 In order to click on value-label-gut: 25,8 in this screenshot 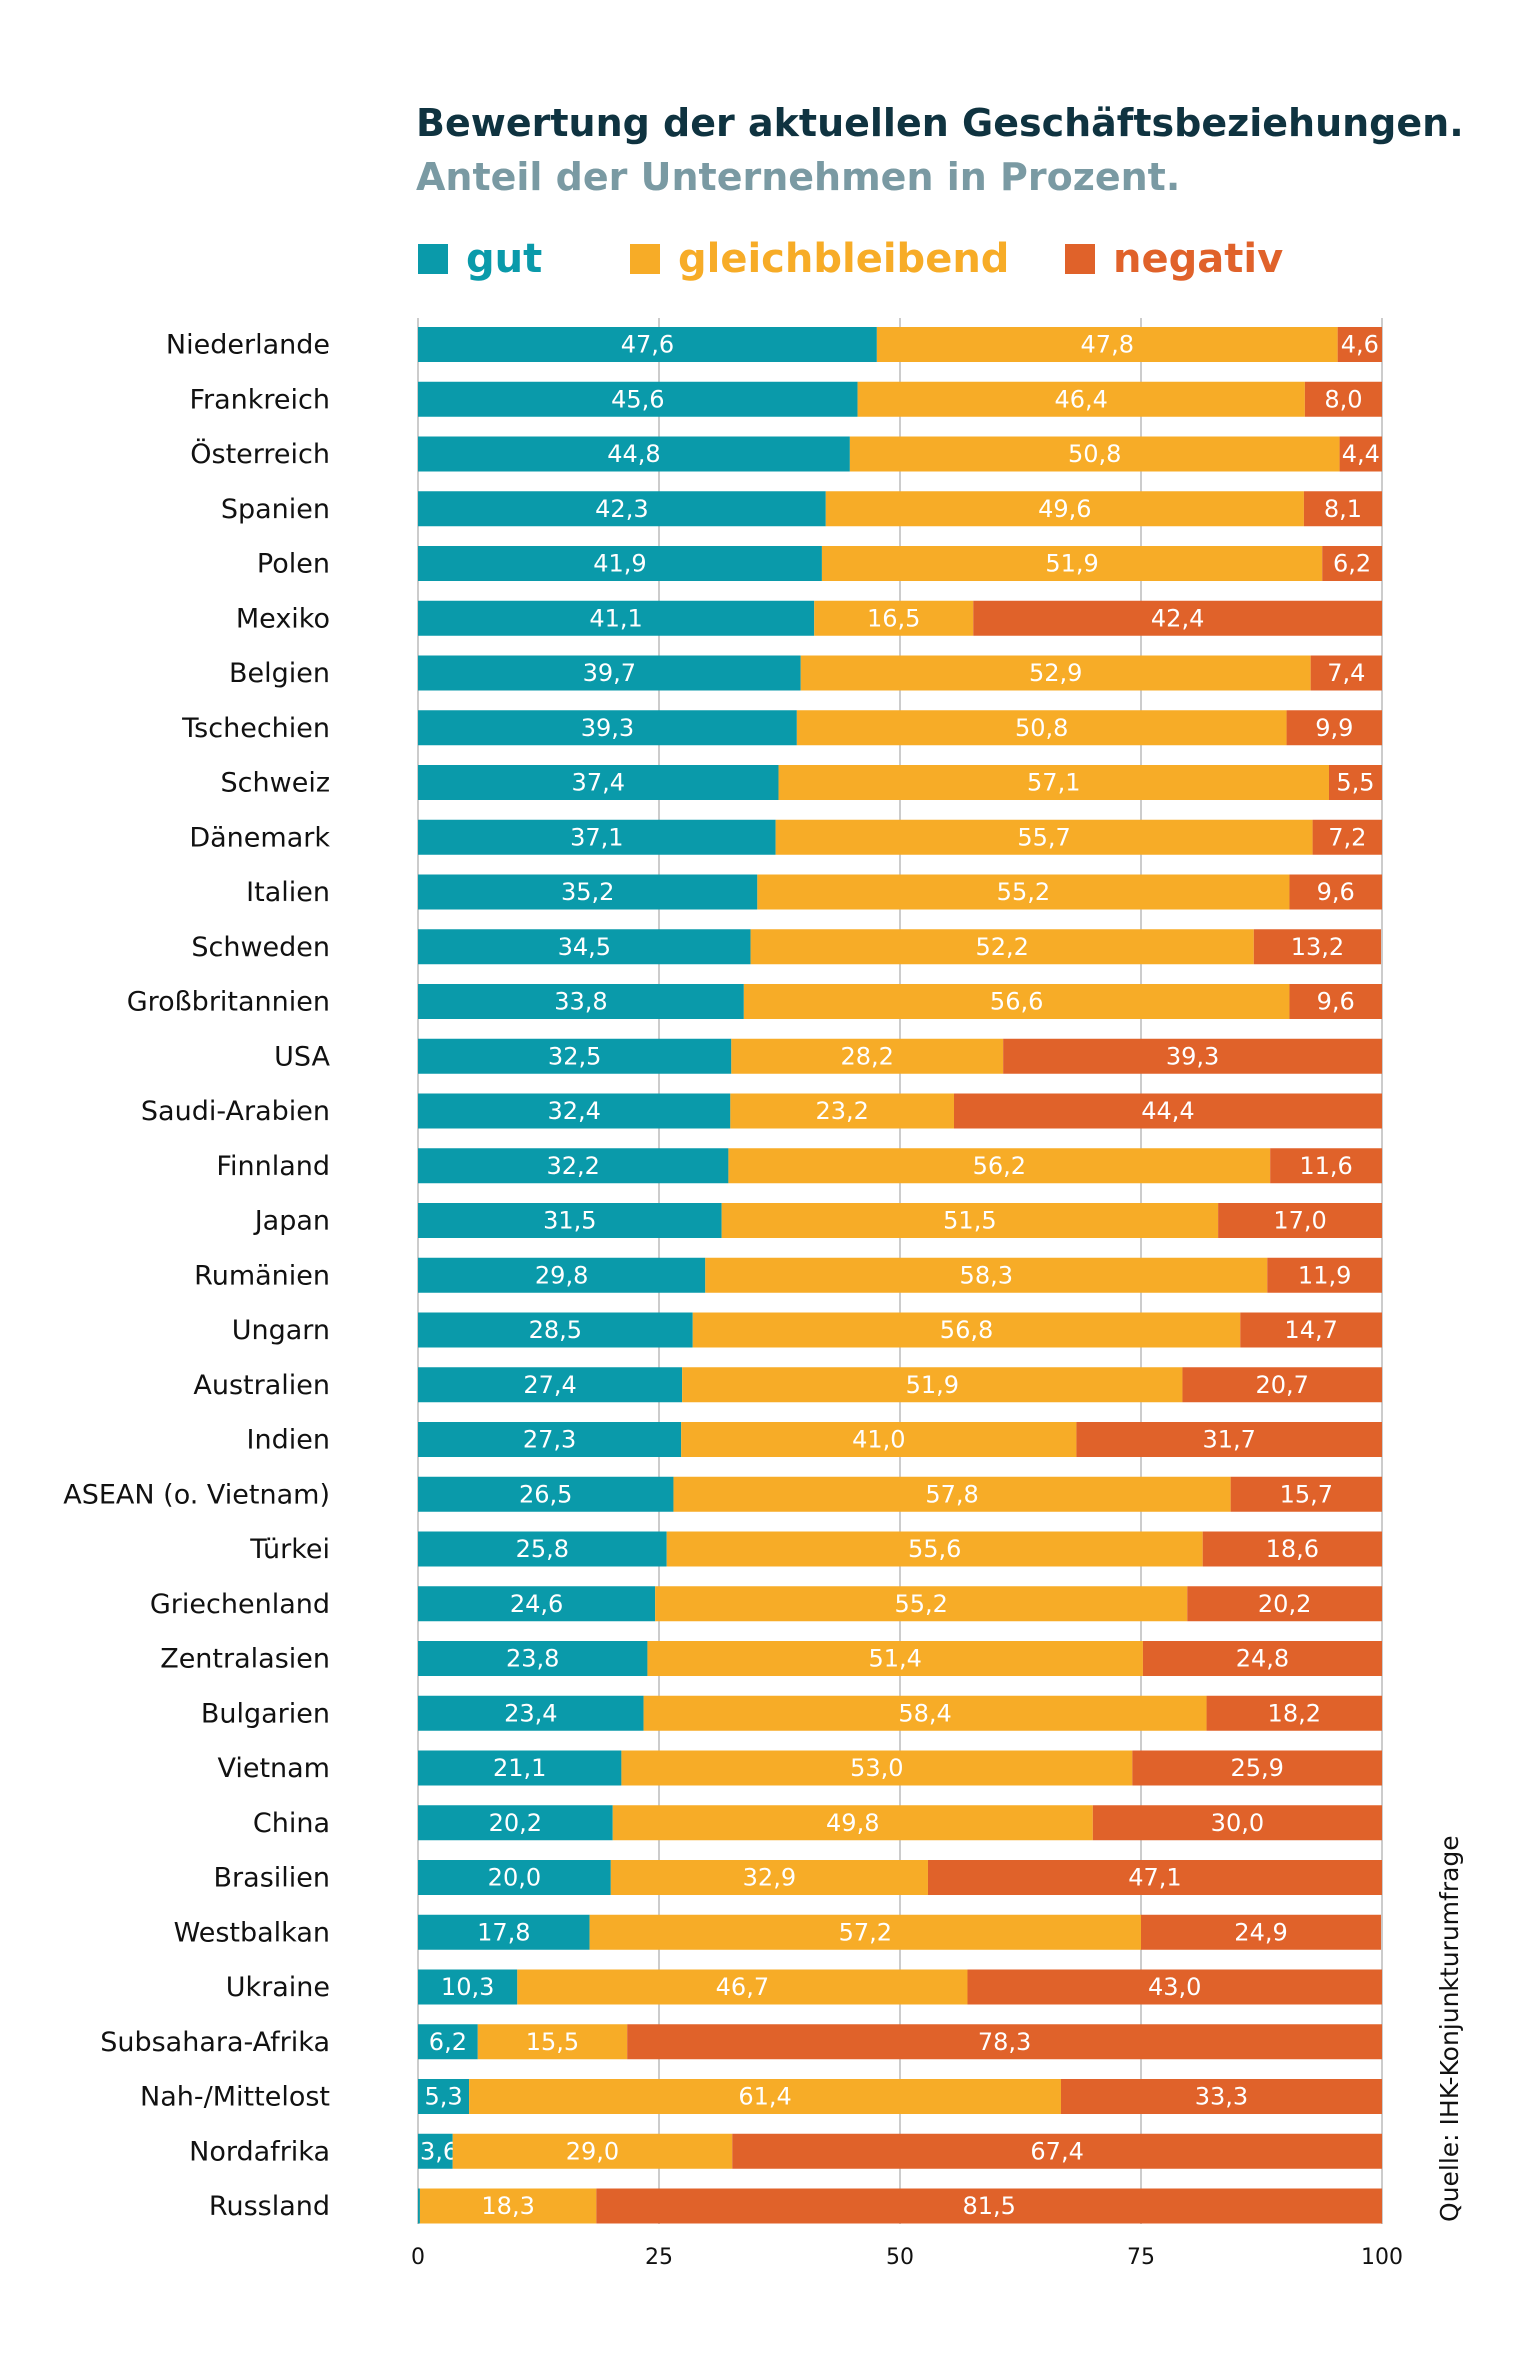, I will do `click(542, 1549)`.